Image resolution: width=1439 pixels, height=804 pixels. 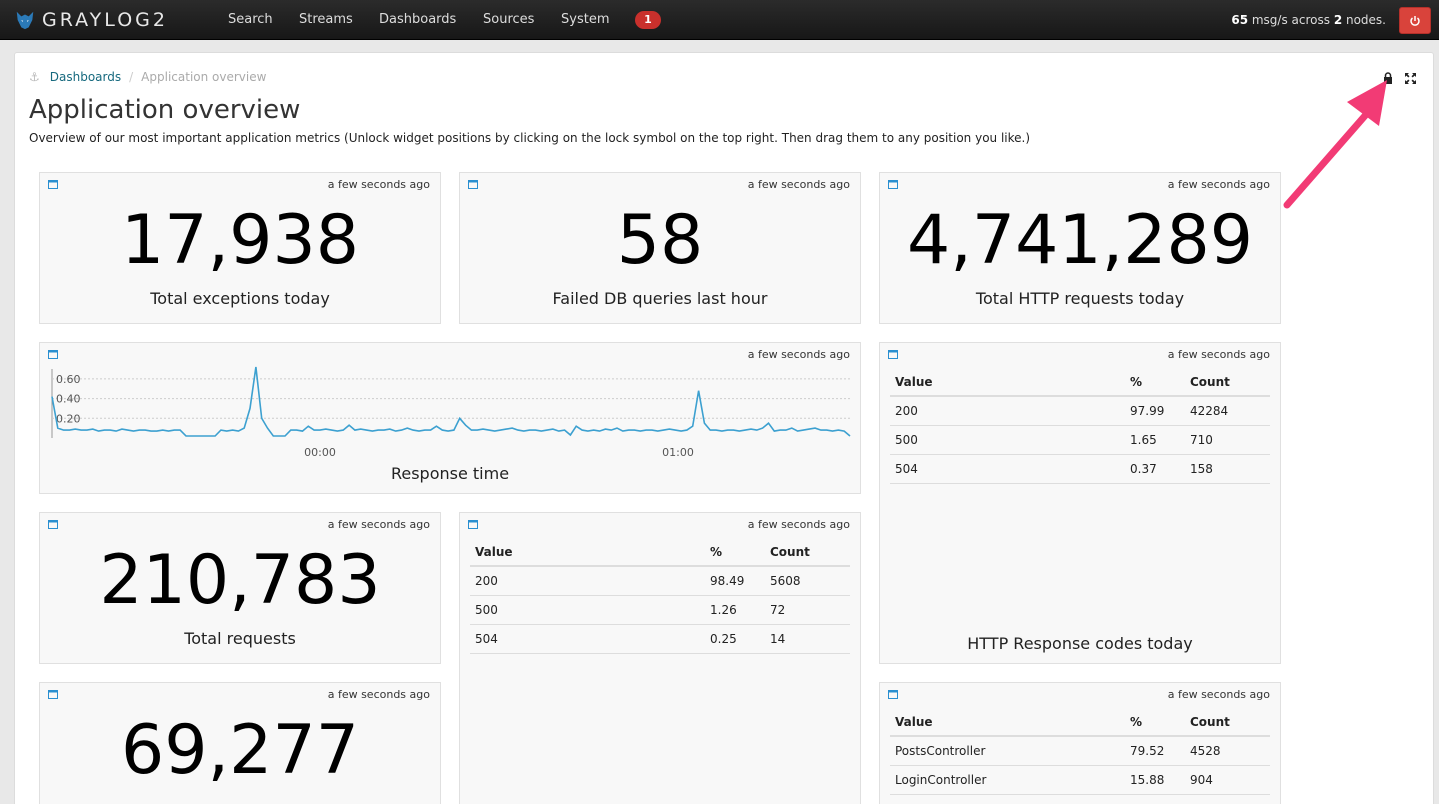 What do you see at coordinates (1080, 240) in the screenshot?
I see `widget-value: 4,741,289` at bounding box center [1080, 240].